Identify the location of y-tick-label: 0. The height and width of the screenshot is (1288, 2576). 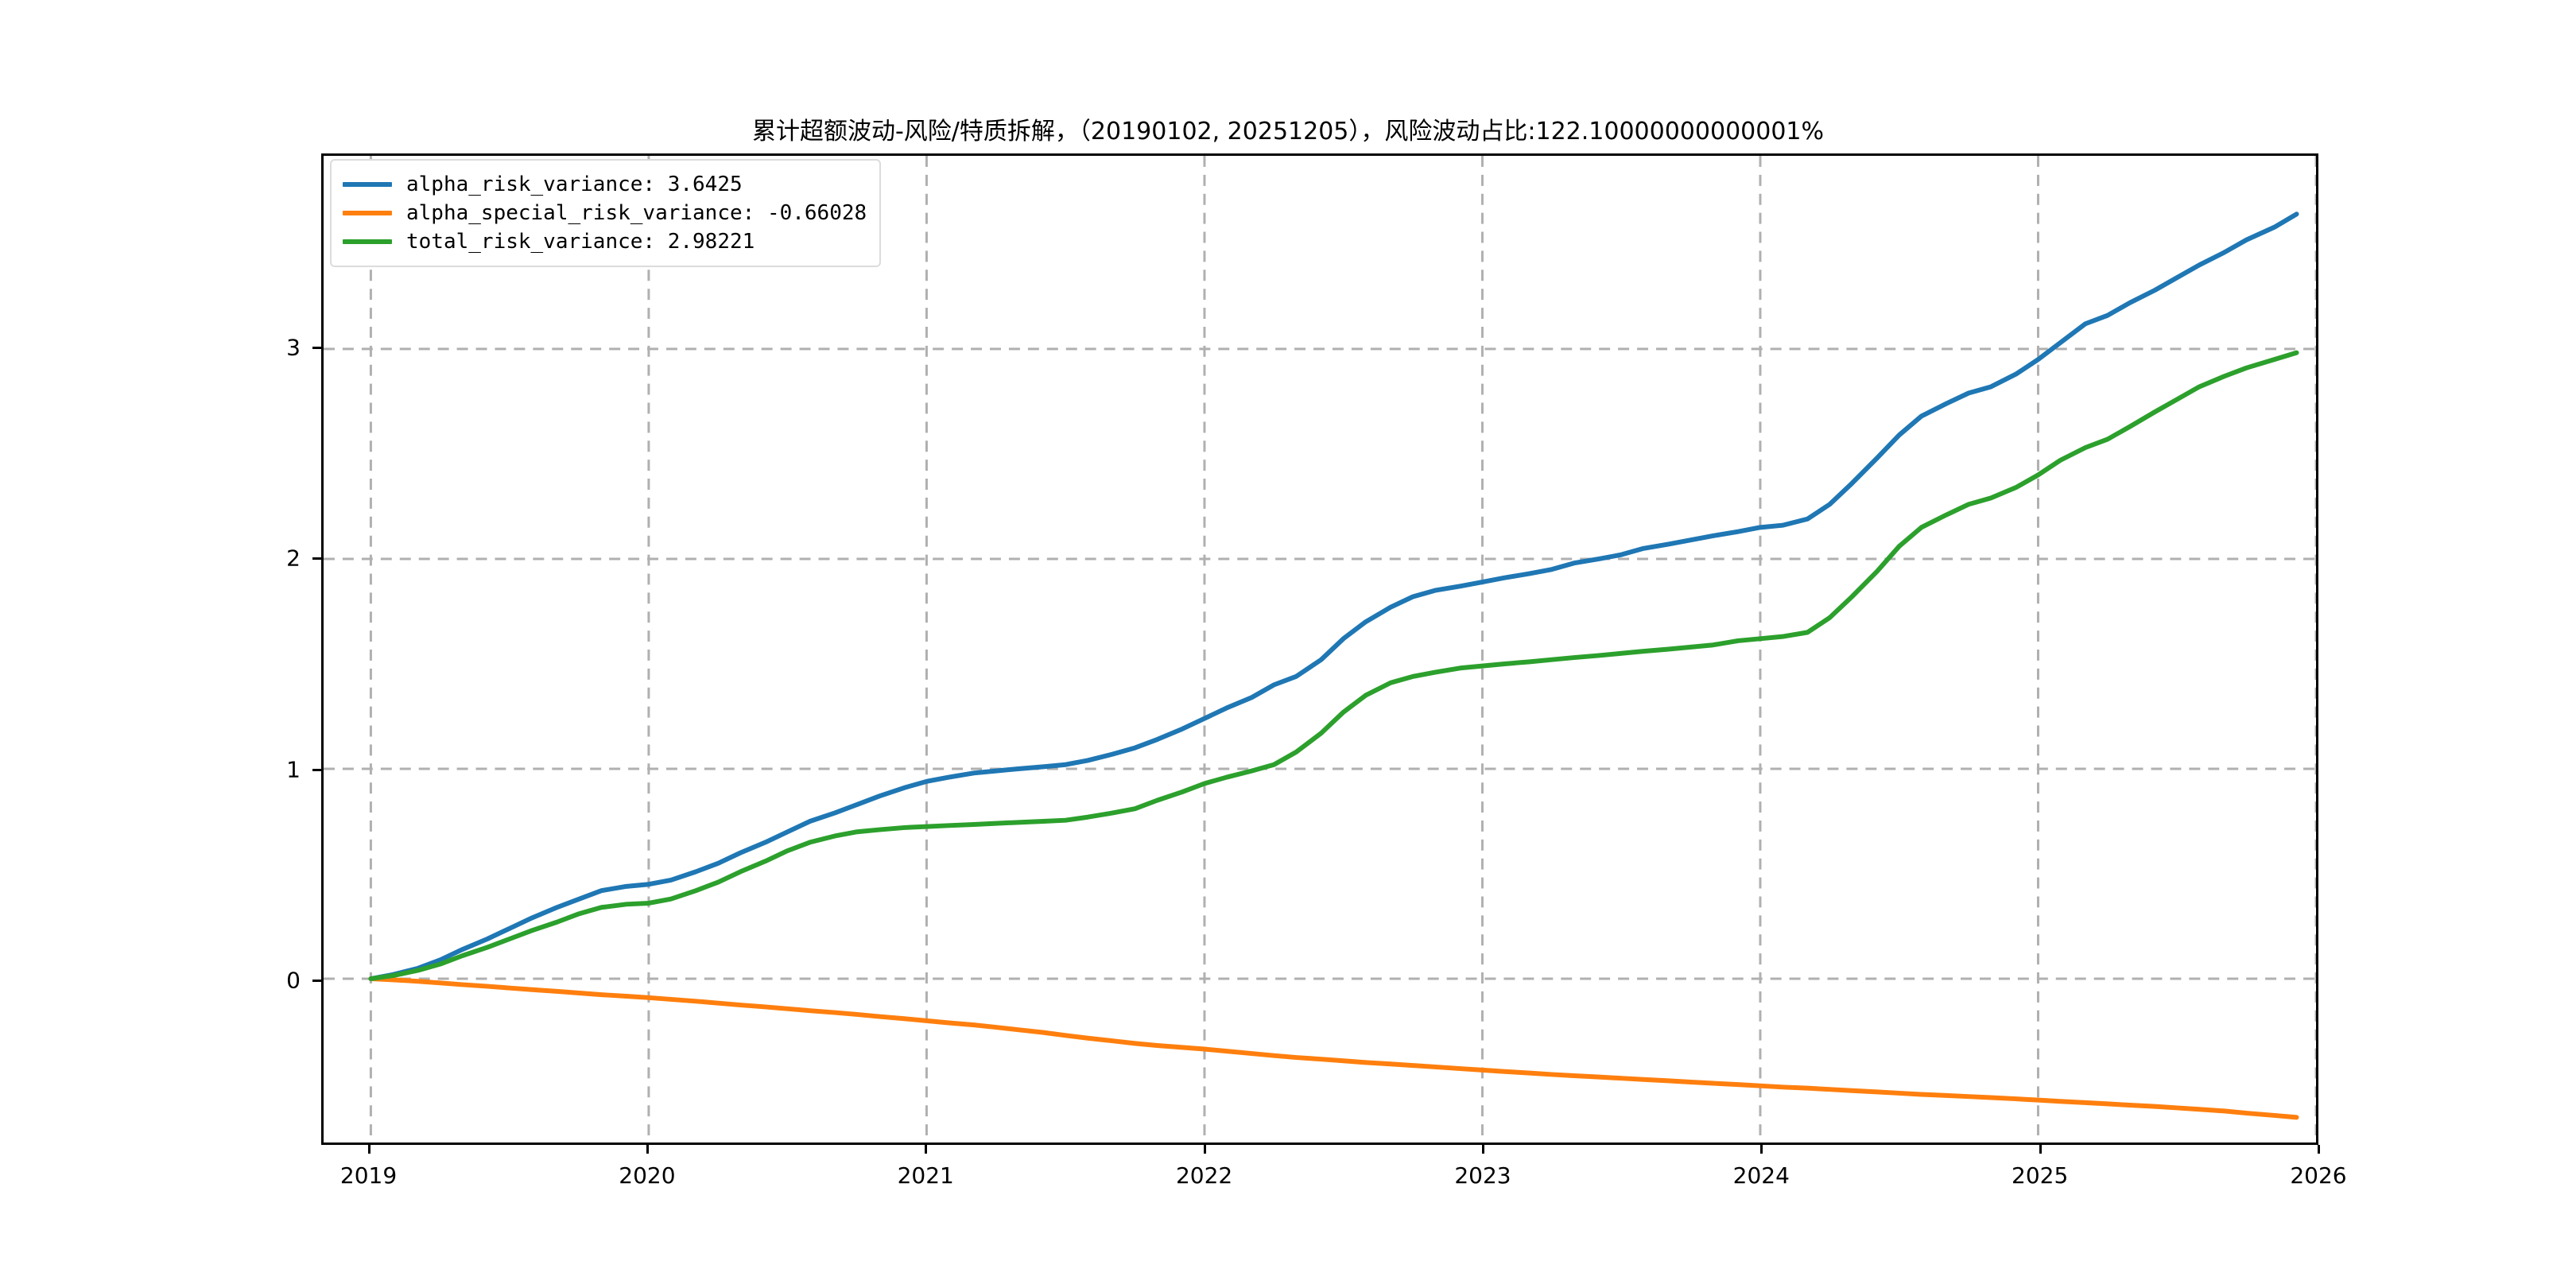
(293, 981).